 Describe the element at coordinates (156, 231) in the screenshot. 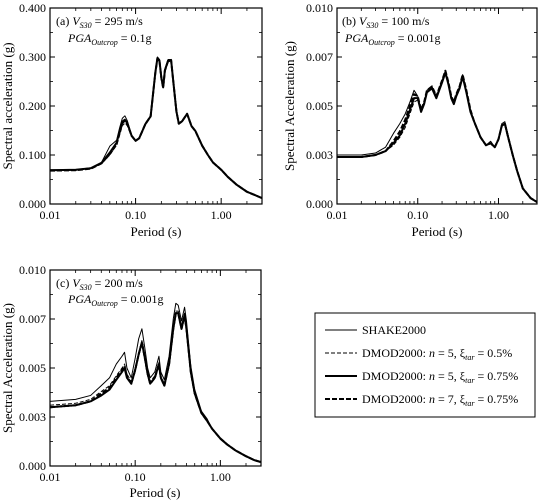

I see `panel-a-xlabel: Period (s)` at that location.